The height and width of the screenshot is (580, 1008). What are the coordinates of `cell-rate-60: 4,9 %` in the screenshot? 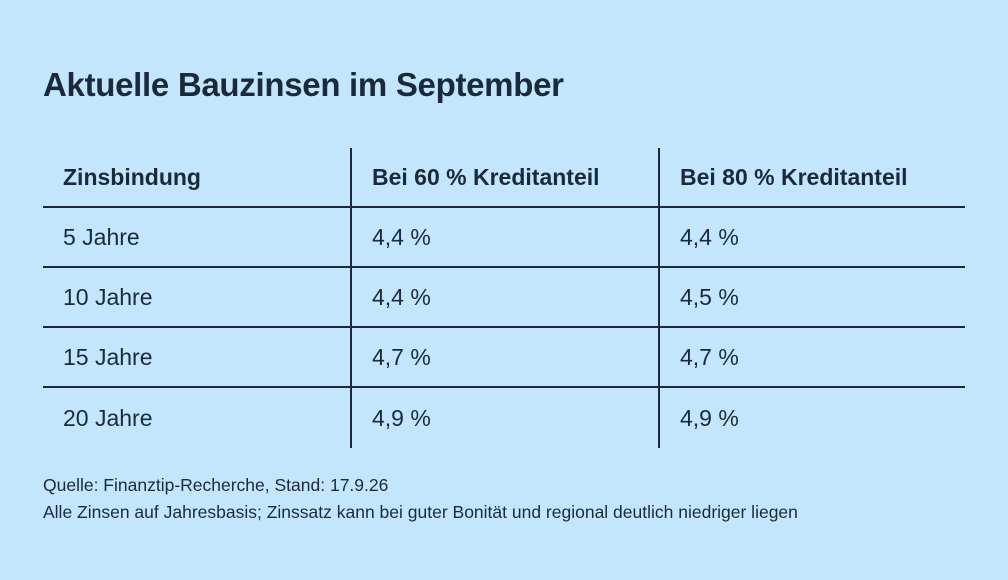 It's located at (504, 418).